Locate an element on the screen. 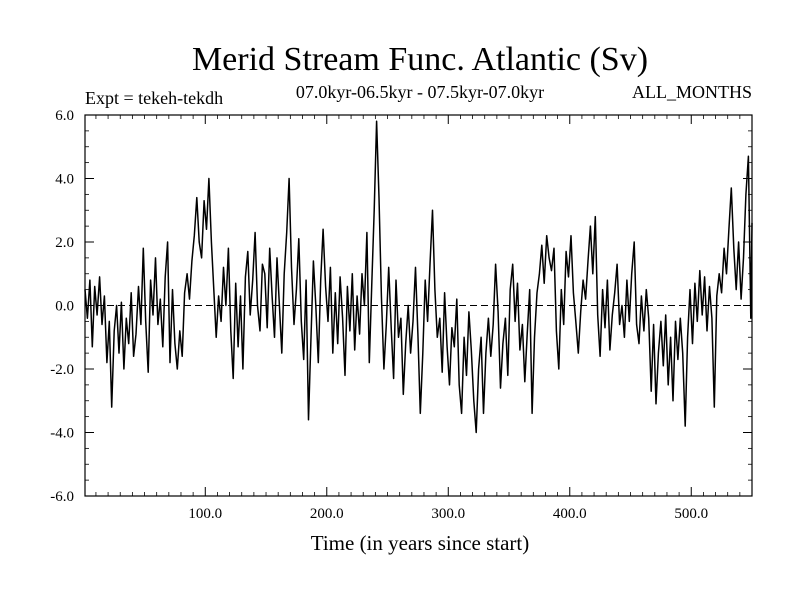 Image resolution: width=800 pixels, height=600 pixels. x-tick-label: 100.0 is located at coordinates (205, 514).